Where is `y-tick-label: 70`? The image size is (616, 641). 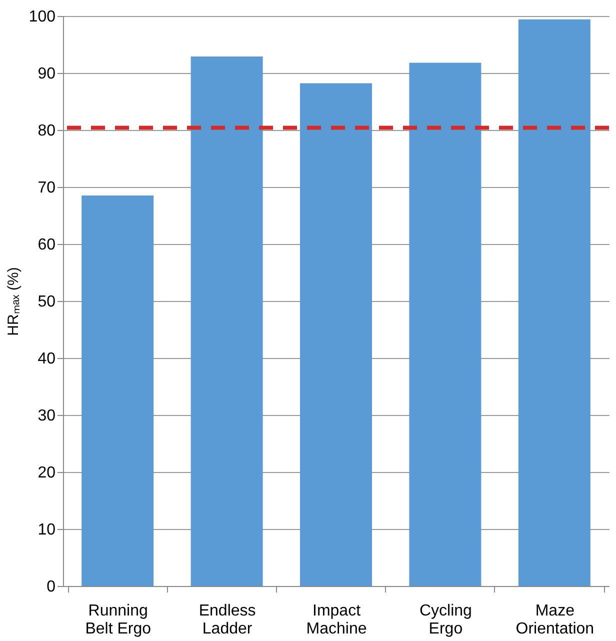 y-tick-label: 70 is located at coordinates (47, 188).